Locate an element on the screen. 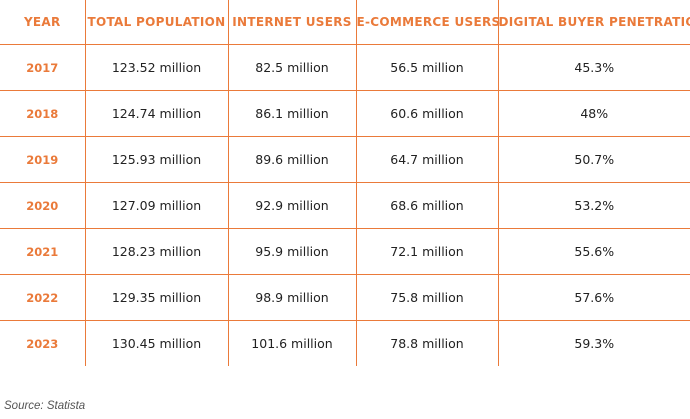  header-internet-users: INTERNET USERS is located at coordinates (291, 22).